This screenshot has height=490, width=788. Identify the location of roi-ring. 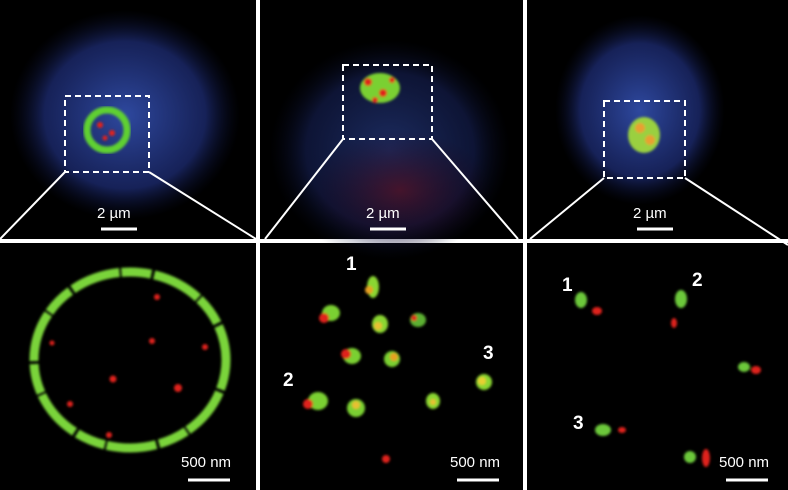
(107, 130).